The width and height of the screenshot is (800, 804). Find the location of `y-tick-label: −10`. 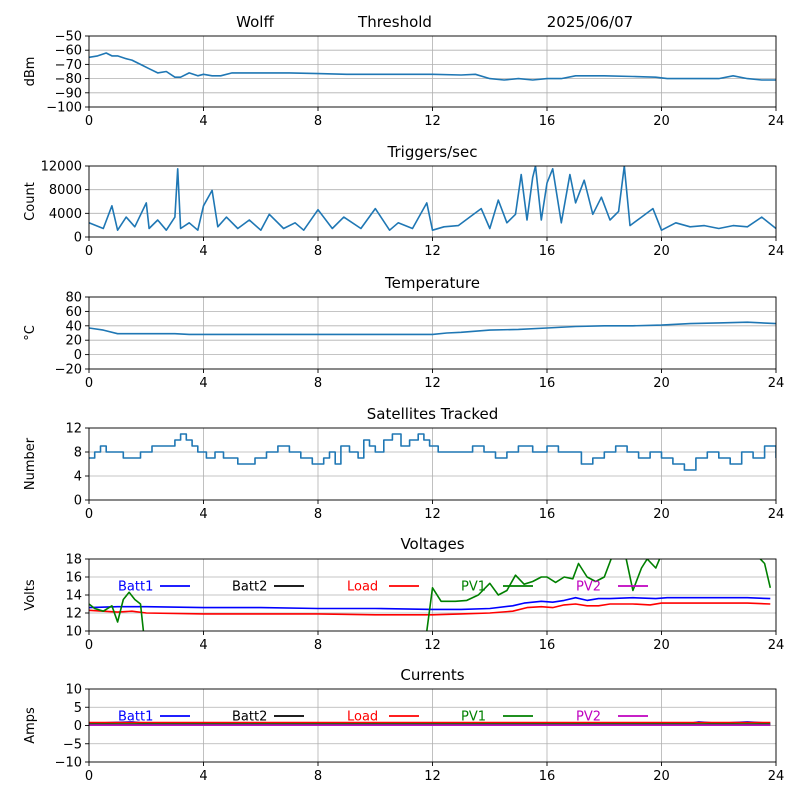

y-tick-label: −10 is located at coordinates (68, 763).